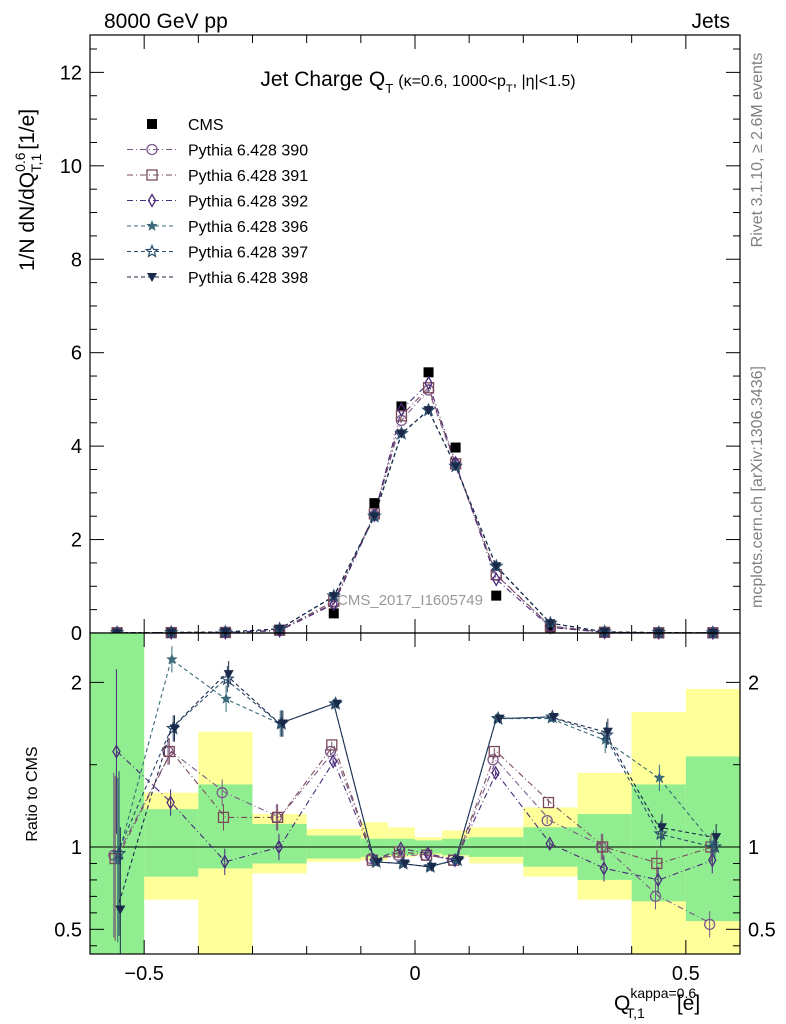 Image resolution: width=786 pixels, height=1024 pixels. I want to click on mcplots-label: mcplots.cern.ch [arXiv:1306.3436], so click(757, 487).